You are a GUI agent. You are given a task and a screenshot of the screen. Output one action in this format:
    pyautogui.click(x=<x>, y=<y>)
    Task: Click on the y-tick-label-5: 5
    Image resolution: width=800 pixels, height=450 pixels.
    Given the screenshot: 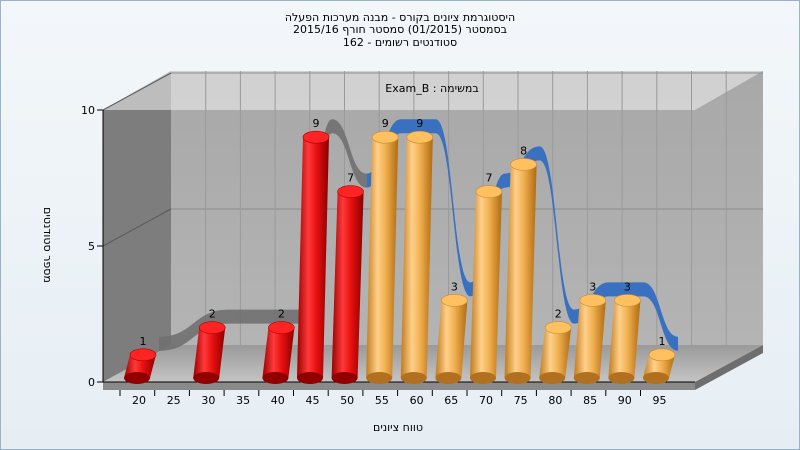 What is the action you would take?
    pyautogui.click(x=91, y=246)
    